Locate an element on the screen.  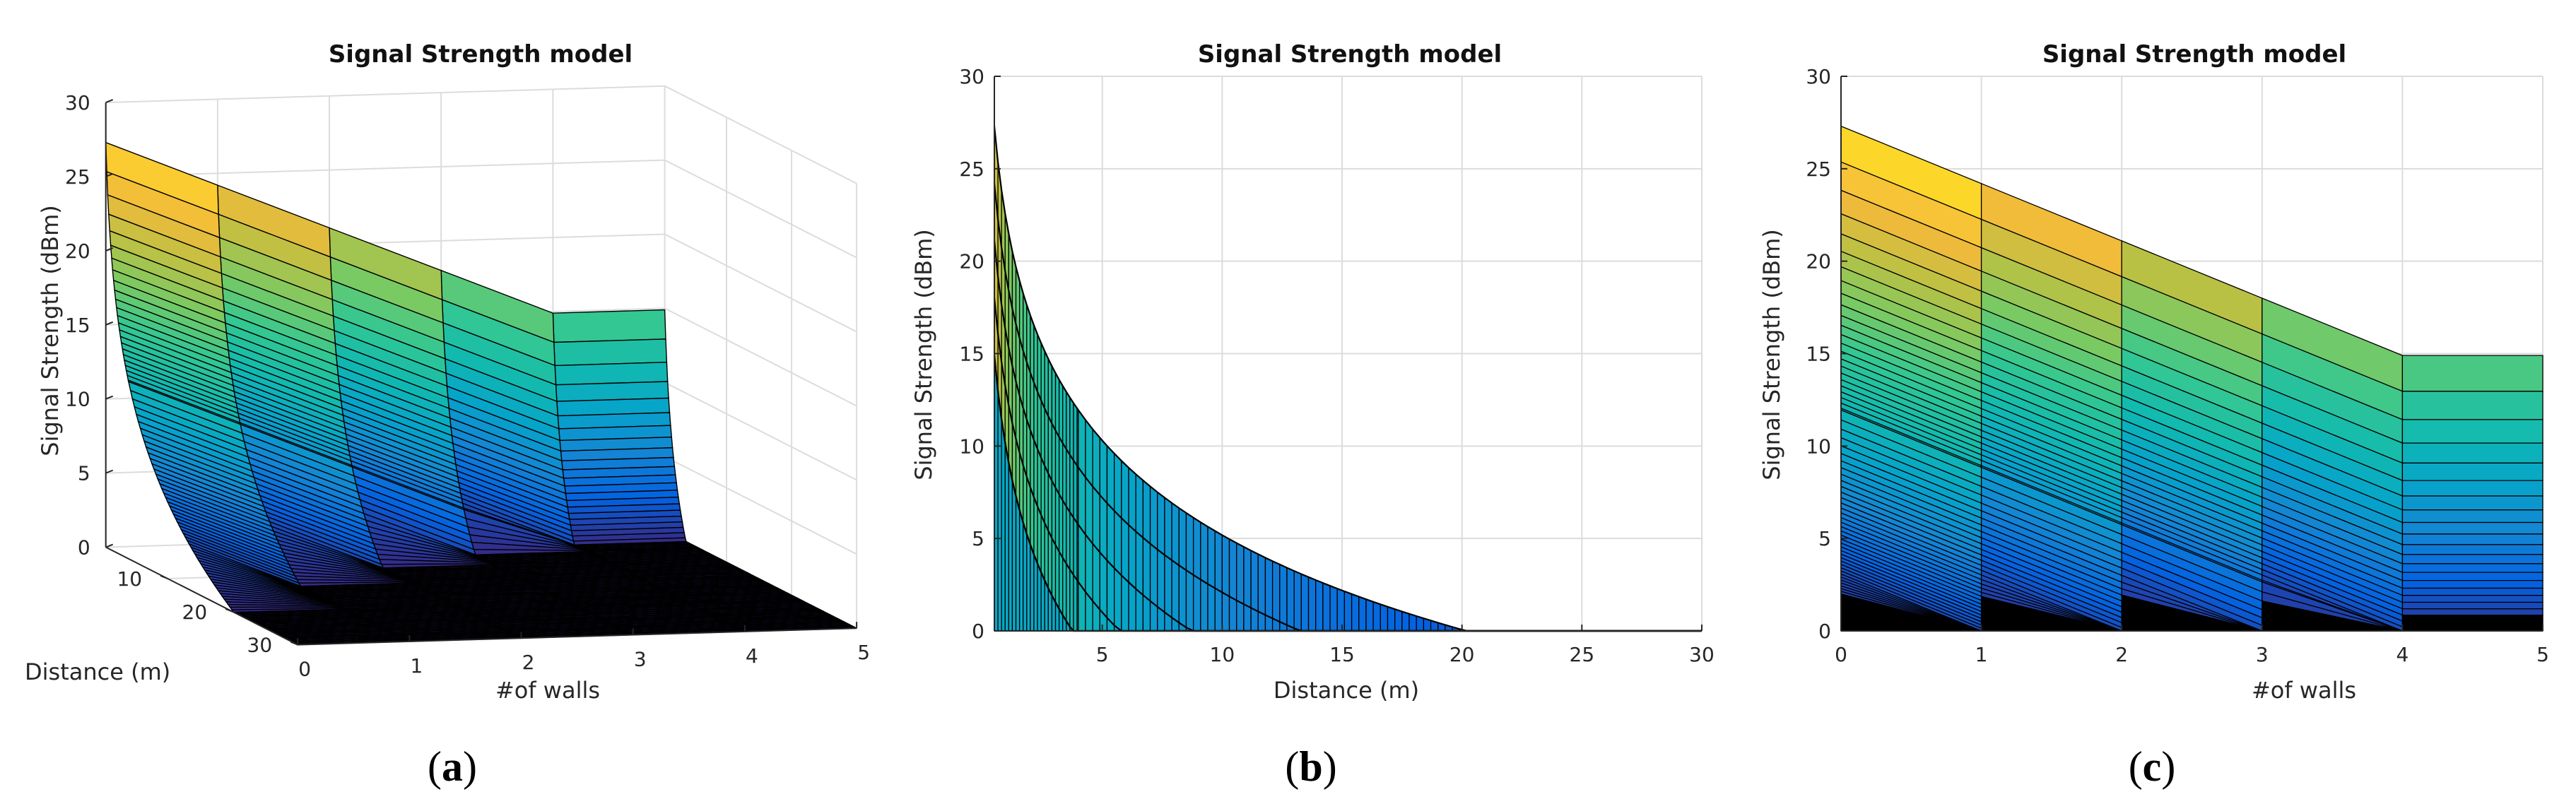
x-tick-label: 0 is located at coordinates (1841, 655).